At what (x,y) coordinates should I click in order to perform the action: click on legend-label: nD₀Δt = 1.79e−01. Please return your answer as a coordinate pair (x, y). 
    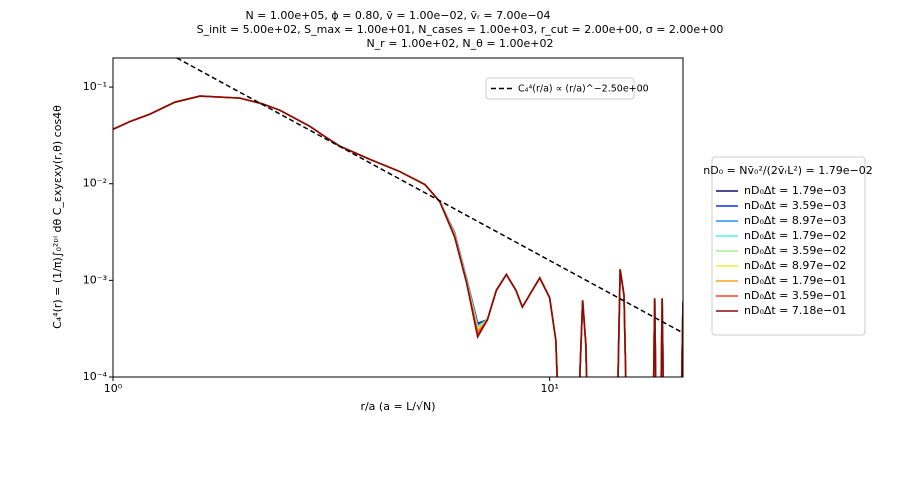
    Looking at the image, I should click on (795, 280).